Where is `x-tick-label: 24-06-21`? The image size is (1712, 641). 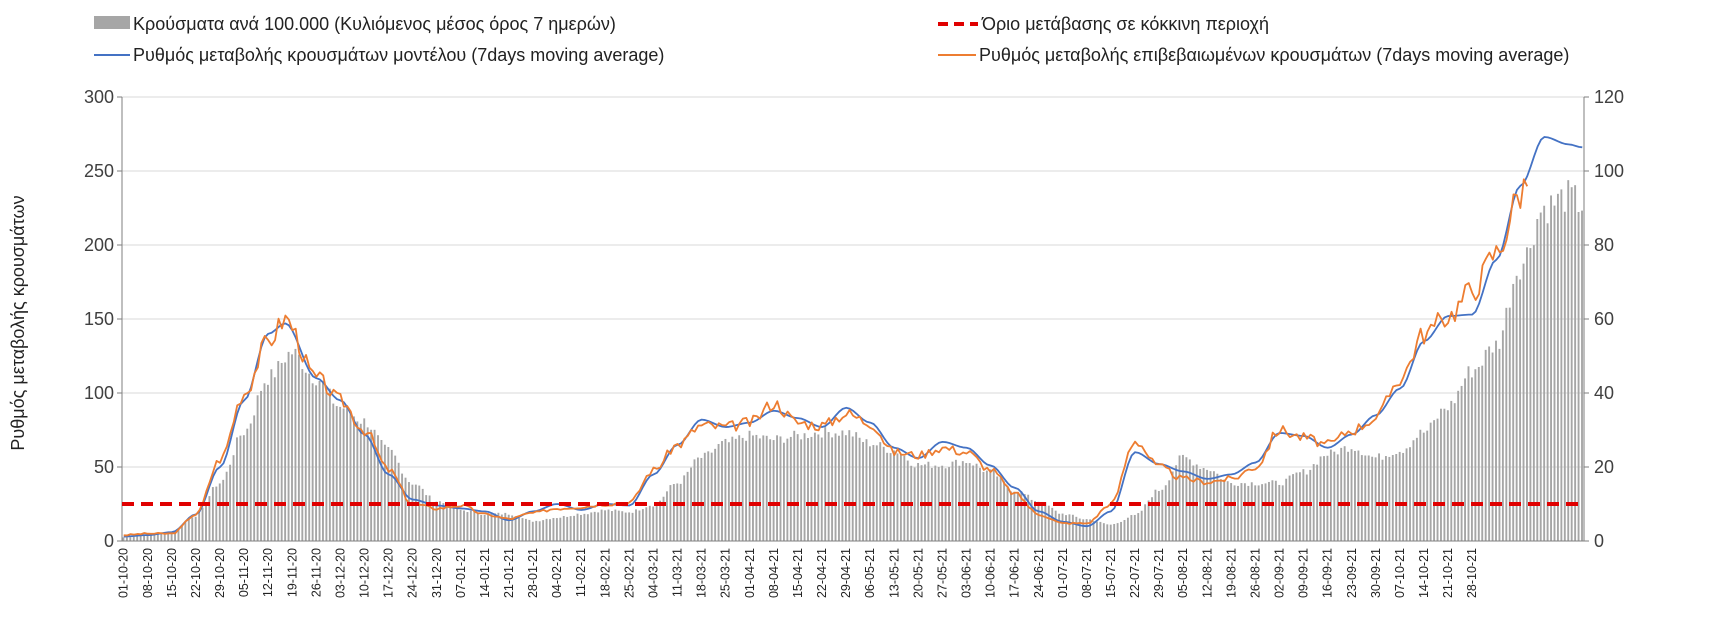
x-tick-label: 24-06-21 is located at coordinates (1039, 573).